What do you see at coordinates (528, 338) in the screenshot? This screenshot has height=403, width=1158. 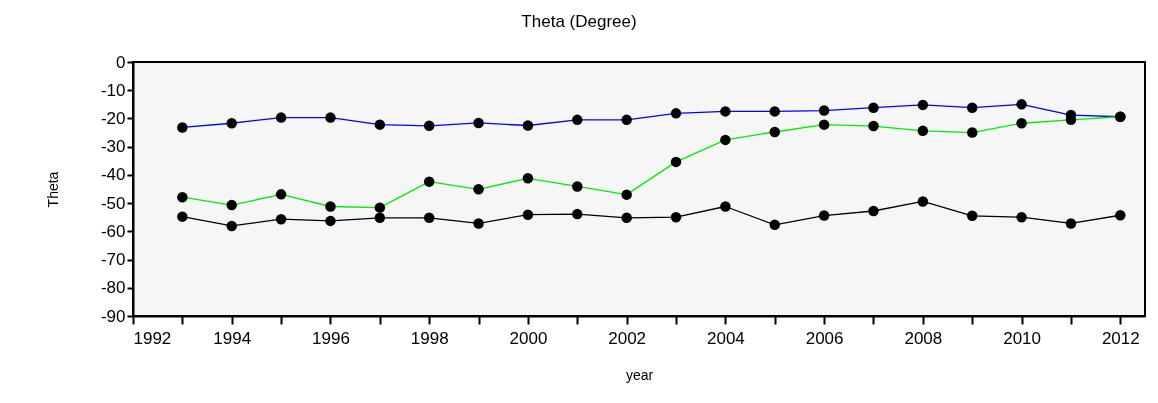 I see `x-tick-label: 2000` at bounding box center [528, 338].